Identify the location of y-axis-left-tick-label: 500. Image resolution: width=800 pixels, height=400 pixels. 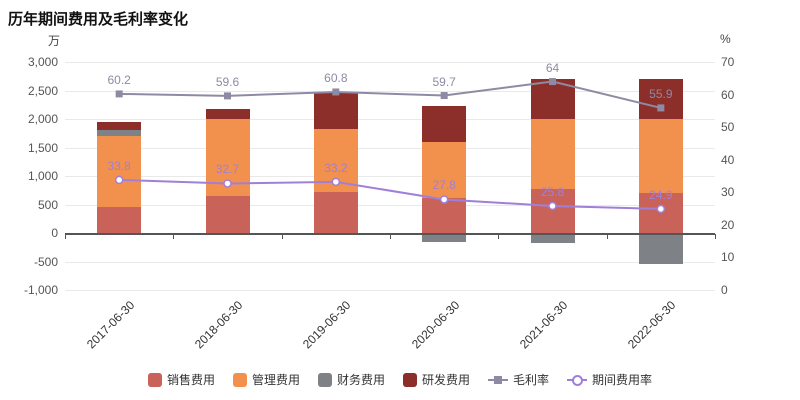
(47, 204).